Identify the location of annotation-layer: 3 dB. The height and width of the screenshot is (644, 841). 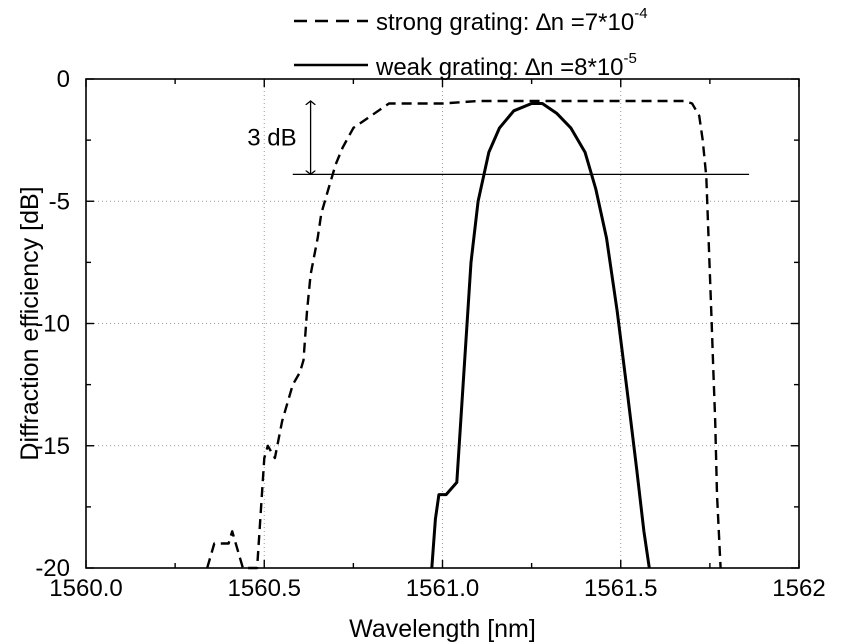
(278, 137).